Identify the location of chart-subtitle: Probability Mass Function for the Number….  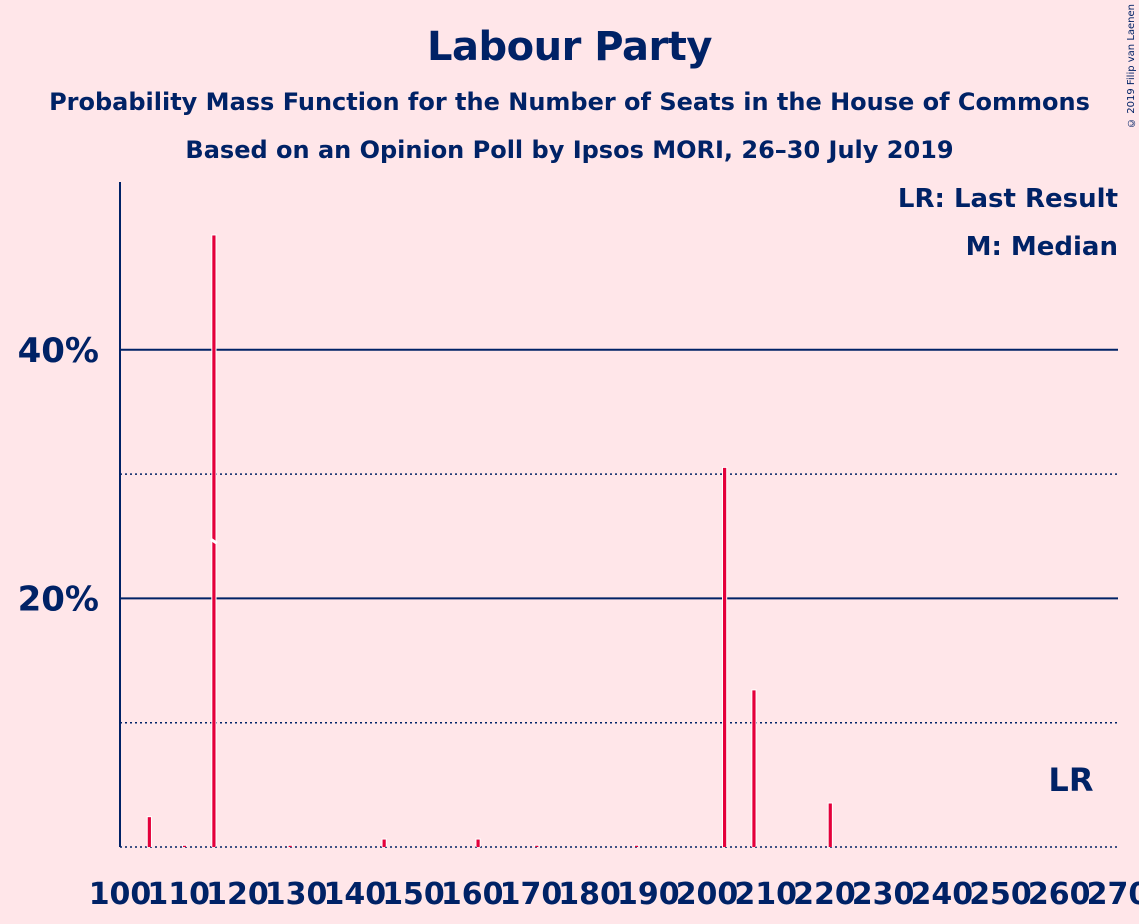
(569, 102).